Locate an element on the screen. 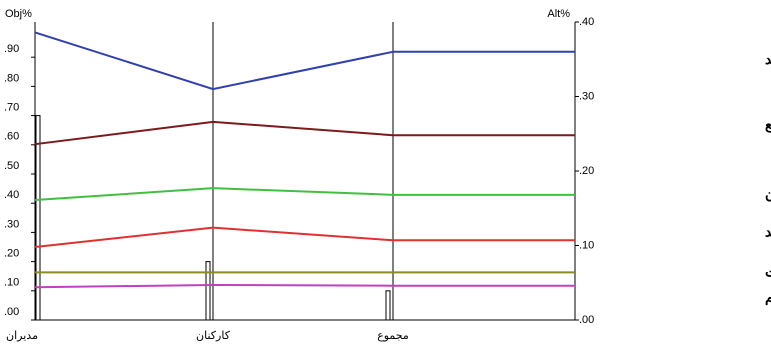  y-tick-label: .20 is located at coordinates (11, 254).